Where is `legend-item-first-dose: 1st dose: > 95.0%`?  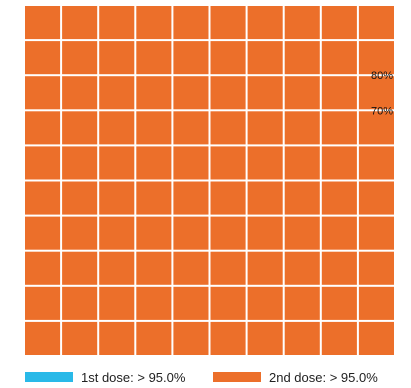
legend-item-first-dose: 1st dose: > 95.0% is located at coordinates (105, 377).